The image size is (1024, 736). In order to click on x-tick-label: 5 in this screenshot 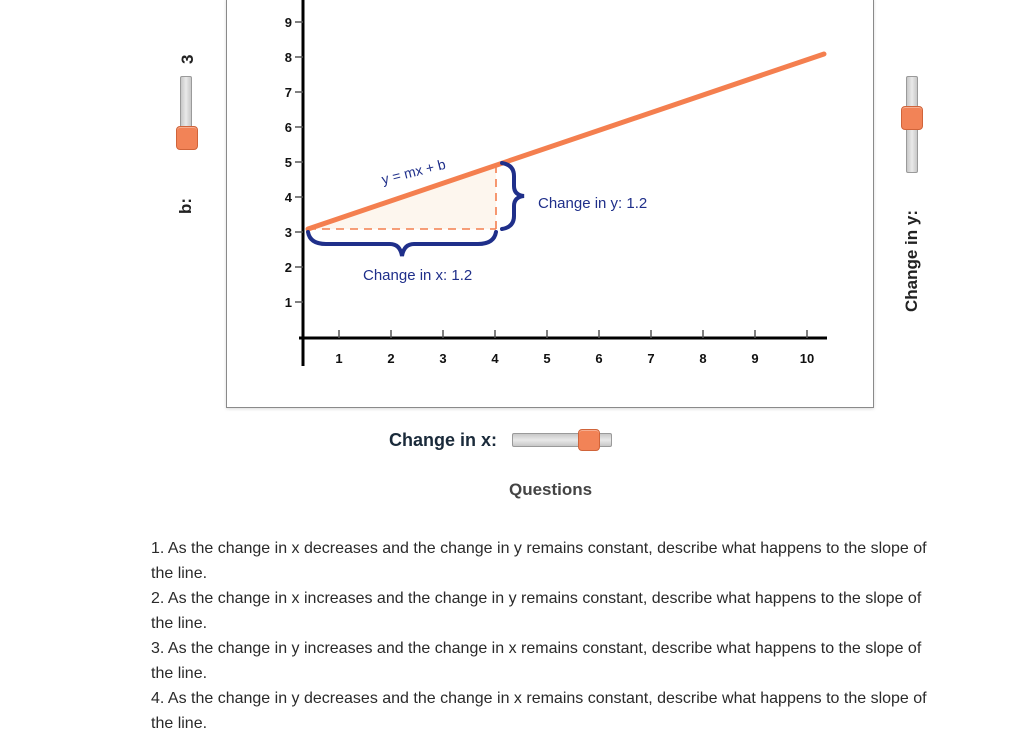, I will do `click(546, 358)`.